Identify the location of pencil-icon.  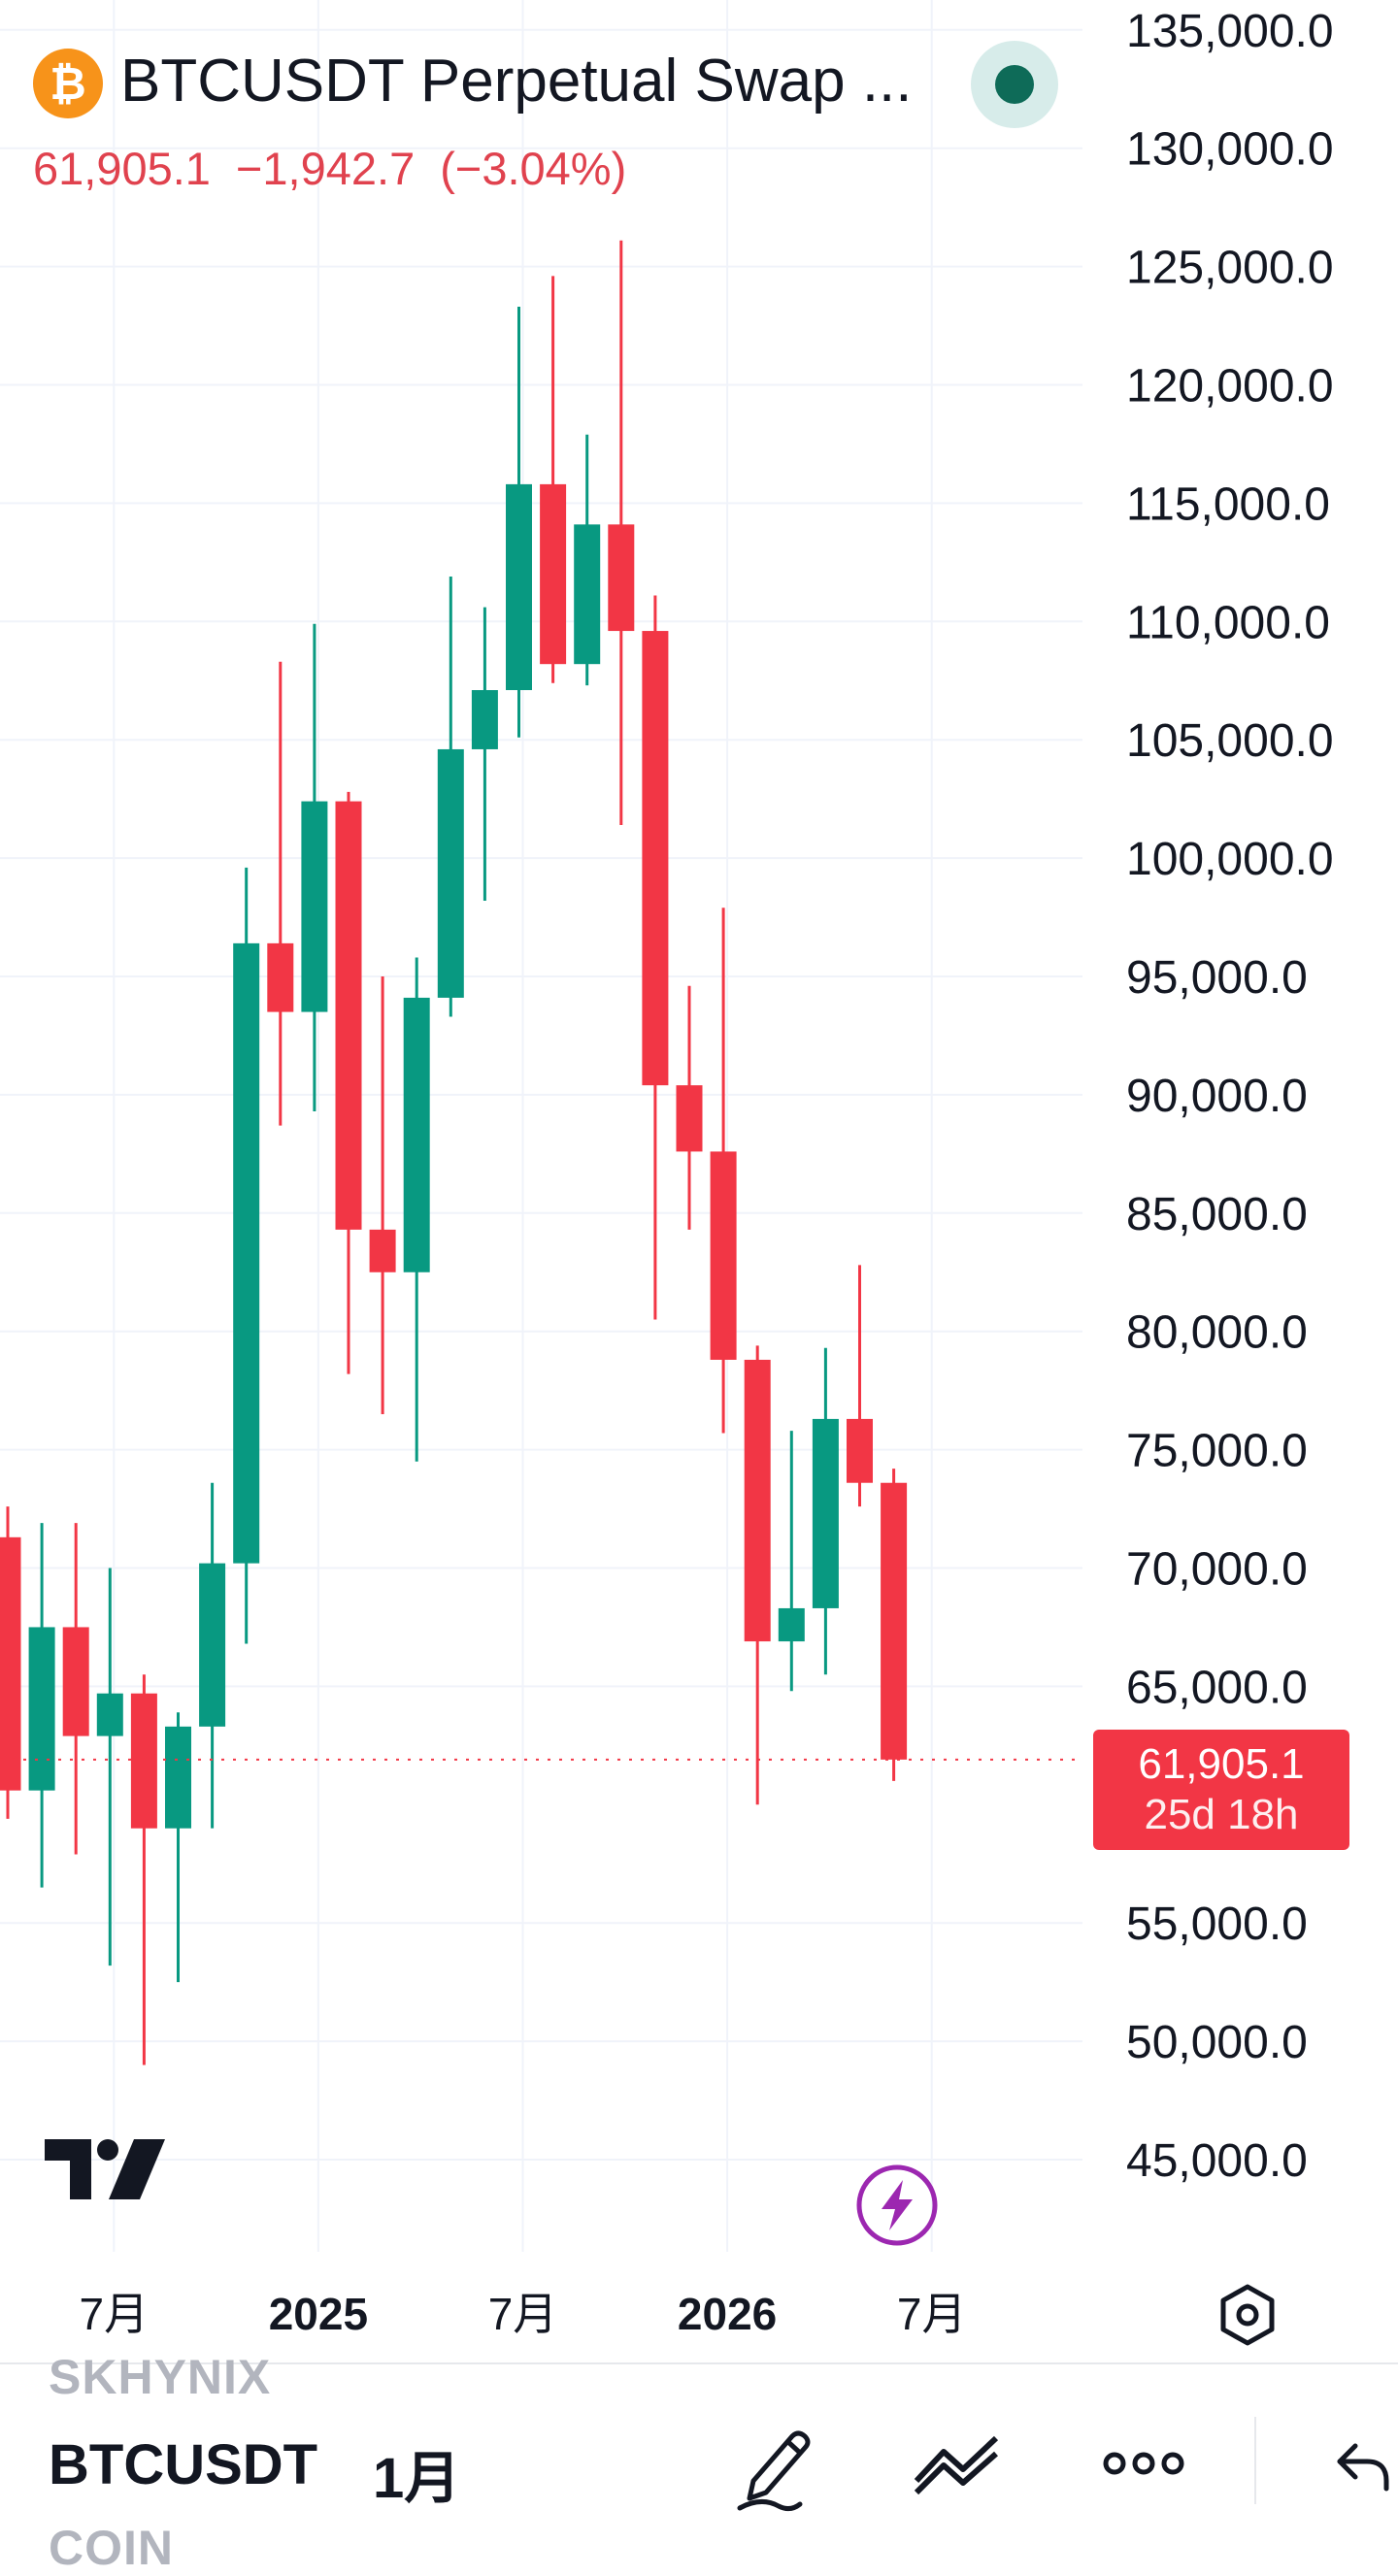
(775, 2467).